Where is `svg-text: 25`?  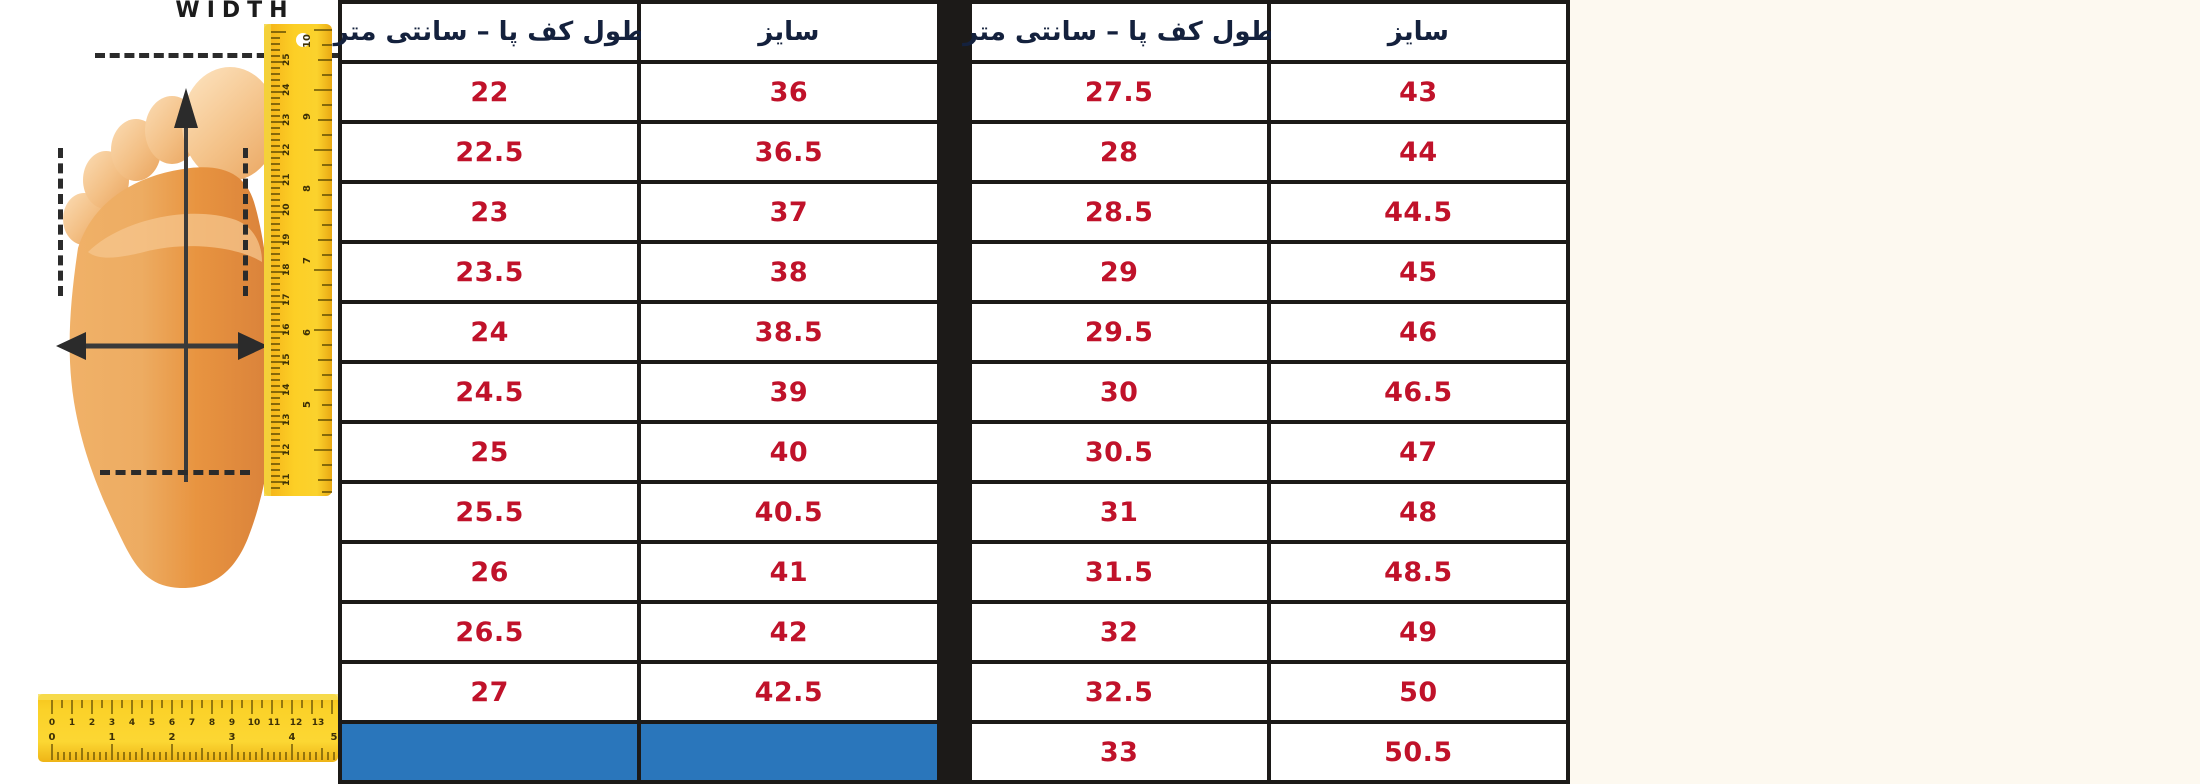
svg-text: 25 is located at coordinates (287, 59).